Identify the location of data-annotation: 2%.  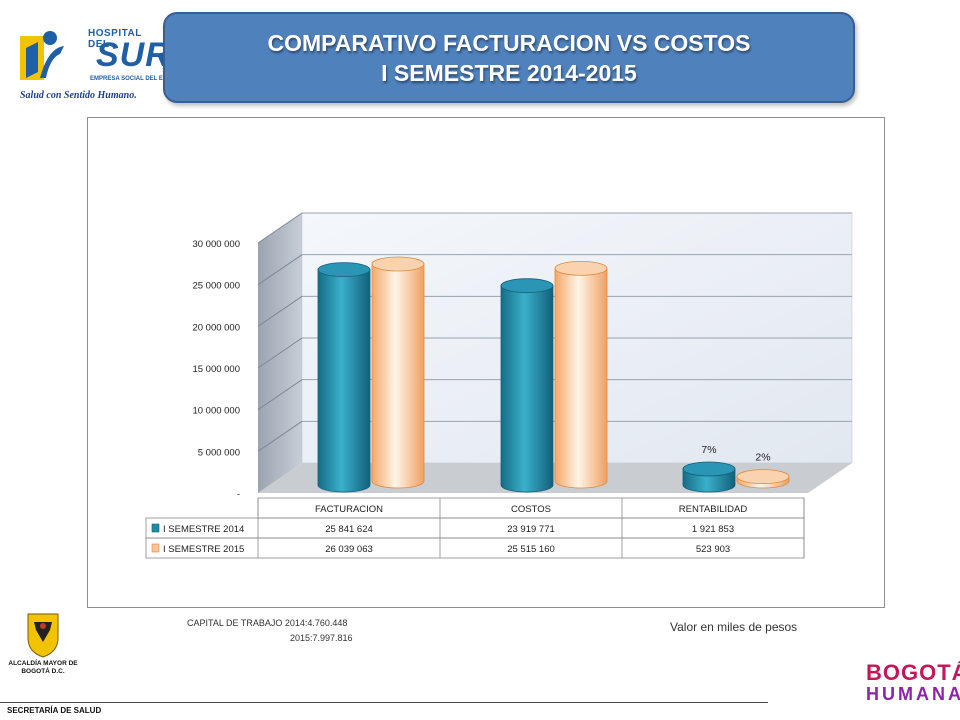
(762, 458).